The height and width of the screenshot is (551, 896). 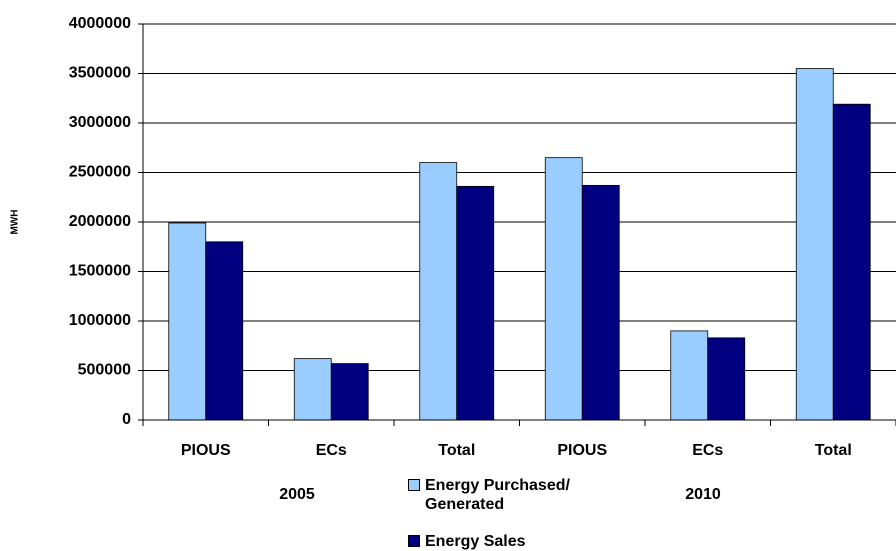 I want to click on group-label: 2005, so click(x=297, y=494).